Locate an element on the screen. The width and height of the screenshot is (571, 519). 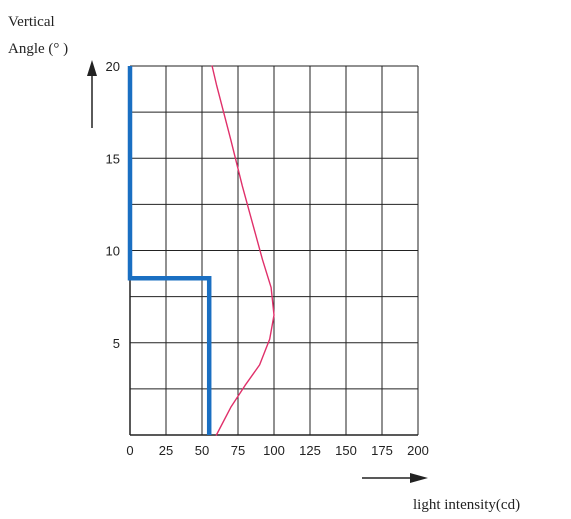
y-axis-label-line2: Angle (° ) is located at coordinates (38, 49).